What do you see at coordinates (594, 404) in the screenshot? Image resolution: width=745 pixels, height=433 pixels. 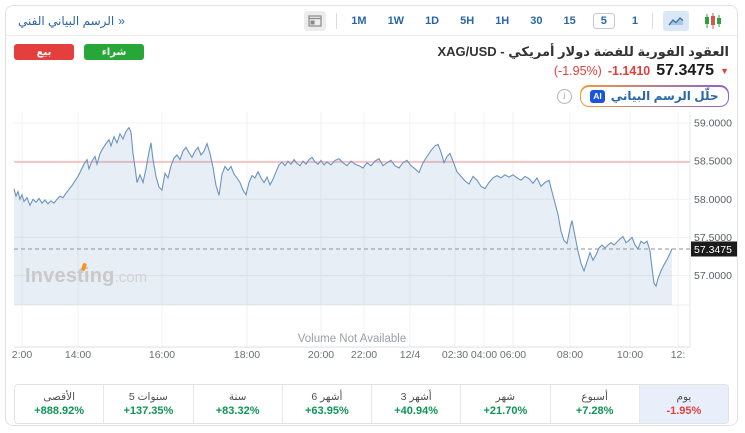 I see `performance-cell-6: أسبوع +7.28%` at bounding box center [594, 404].